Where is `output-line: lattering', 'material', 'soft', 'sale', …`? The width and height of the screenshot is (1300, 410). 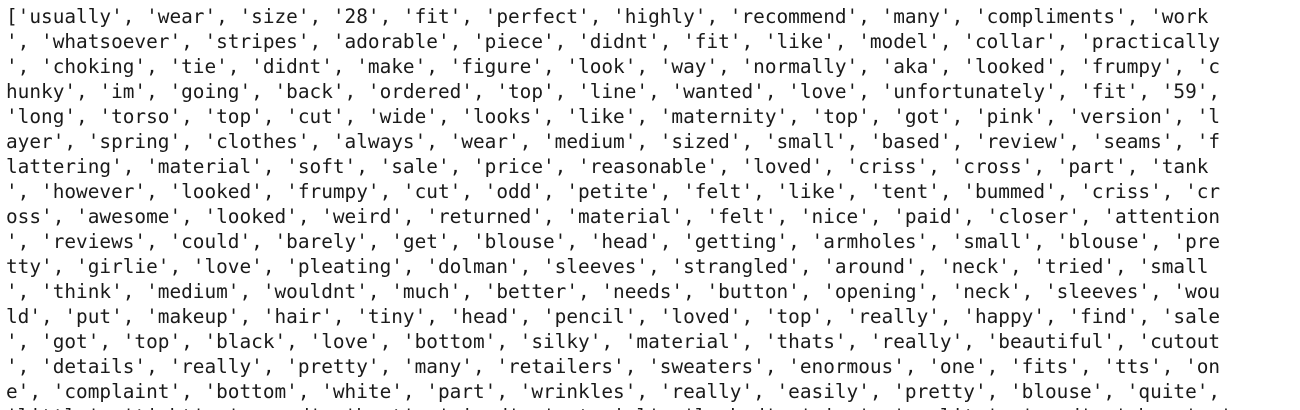 output-line: lattering', 'material', 'soft', 'sale', … is located at coordinates (607, 166).